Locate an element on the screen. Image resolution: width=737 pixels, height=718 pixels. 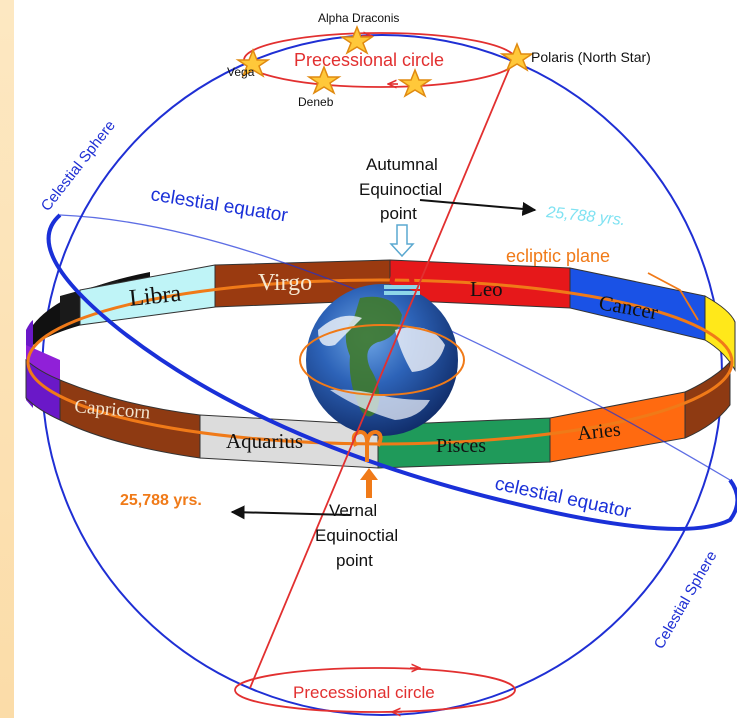
precessional-circle-bottom is located at coordinates (375, 690).